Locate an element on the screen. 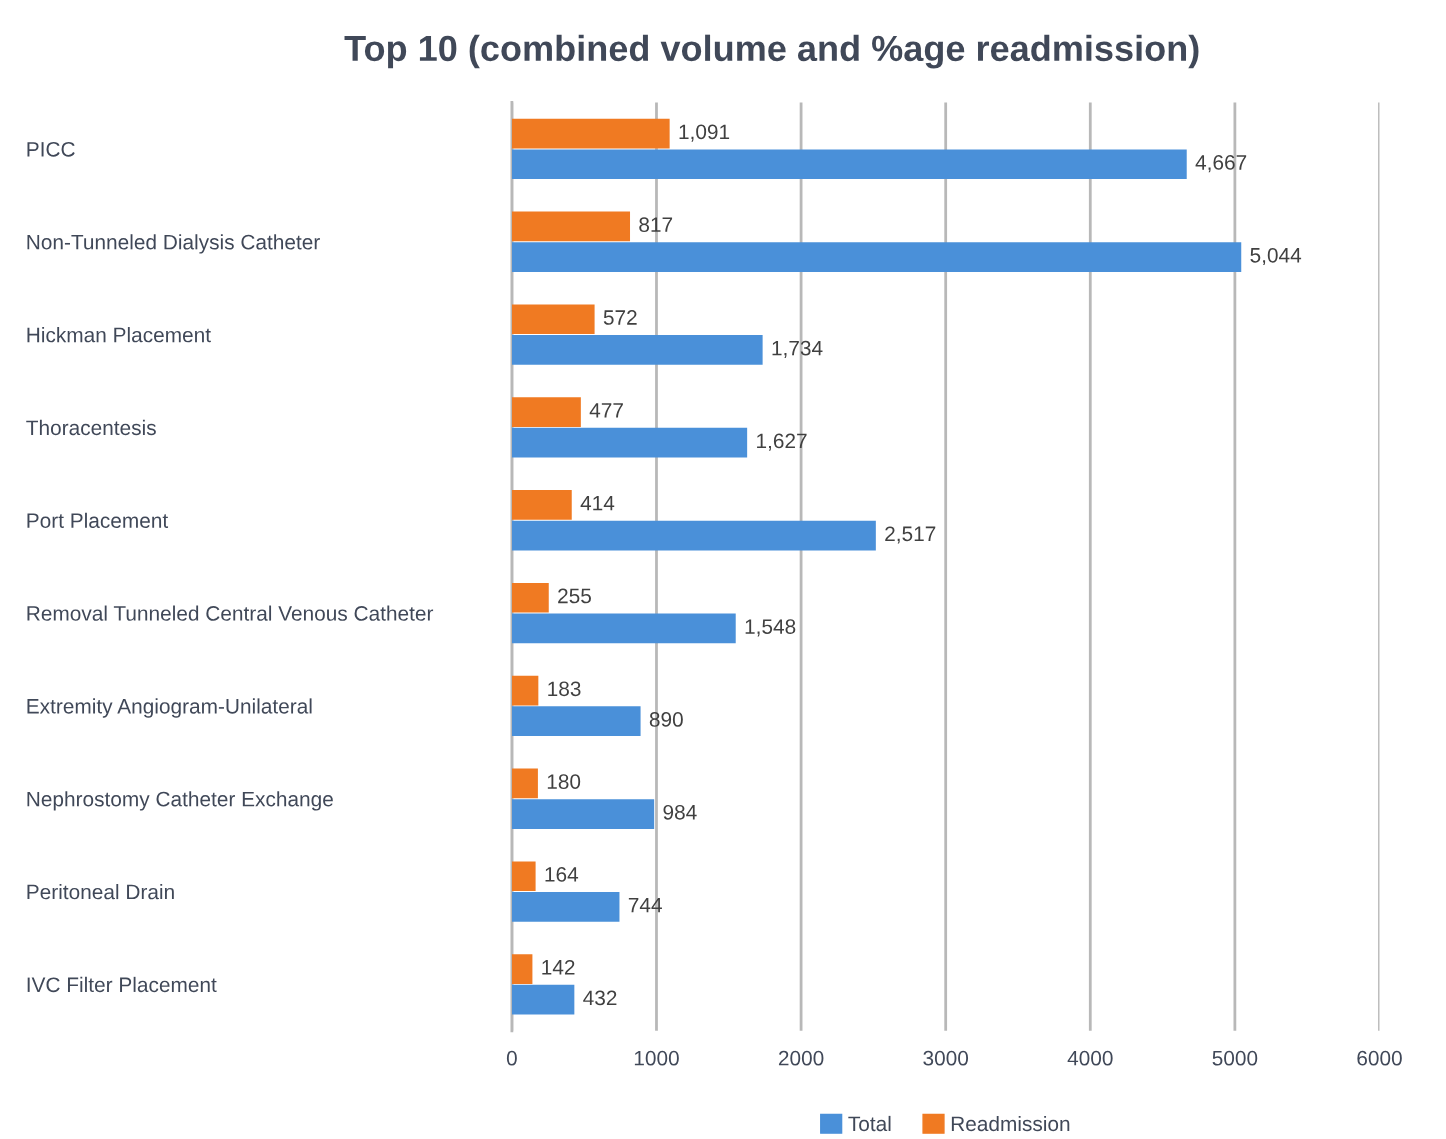  y-tick-label: Port Placement is located at coordinates (98, 520).